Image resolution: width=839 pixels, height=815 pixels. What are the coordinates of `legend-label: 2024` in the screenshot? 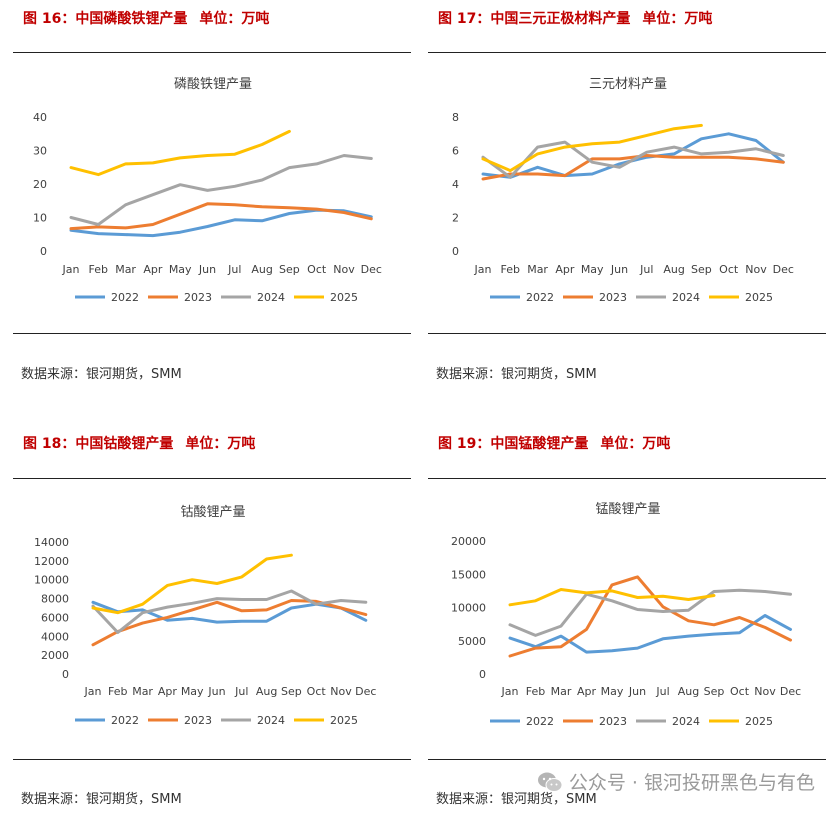 It's located at (686, 721).